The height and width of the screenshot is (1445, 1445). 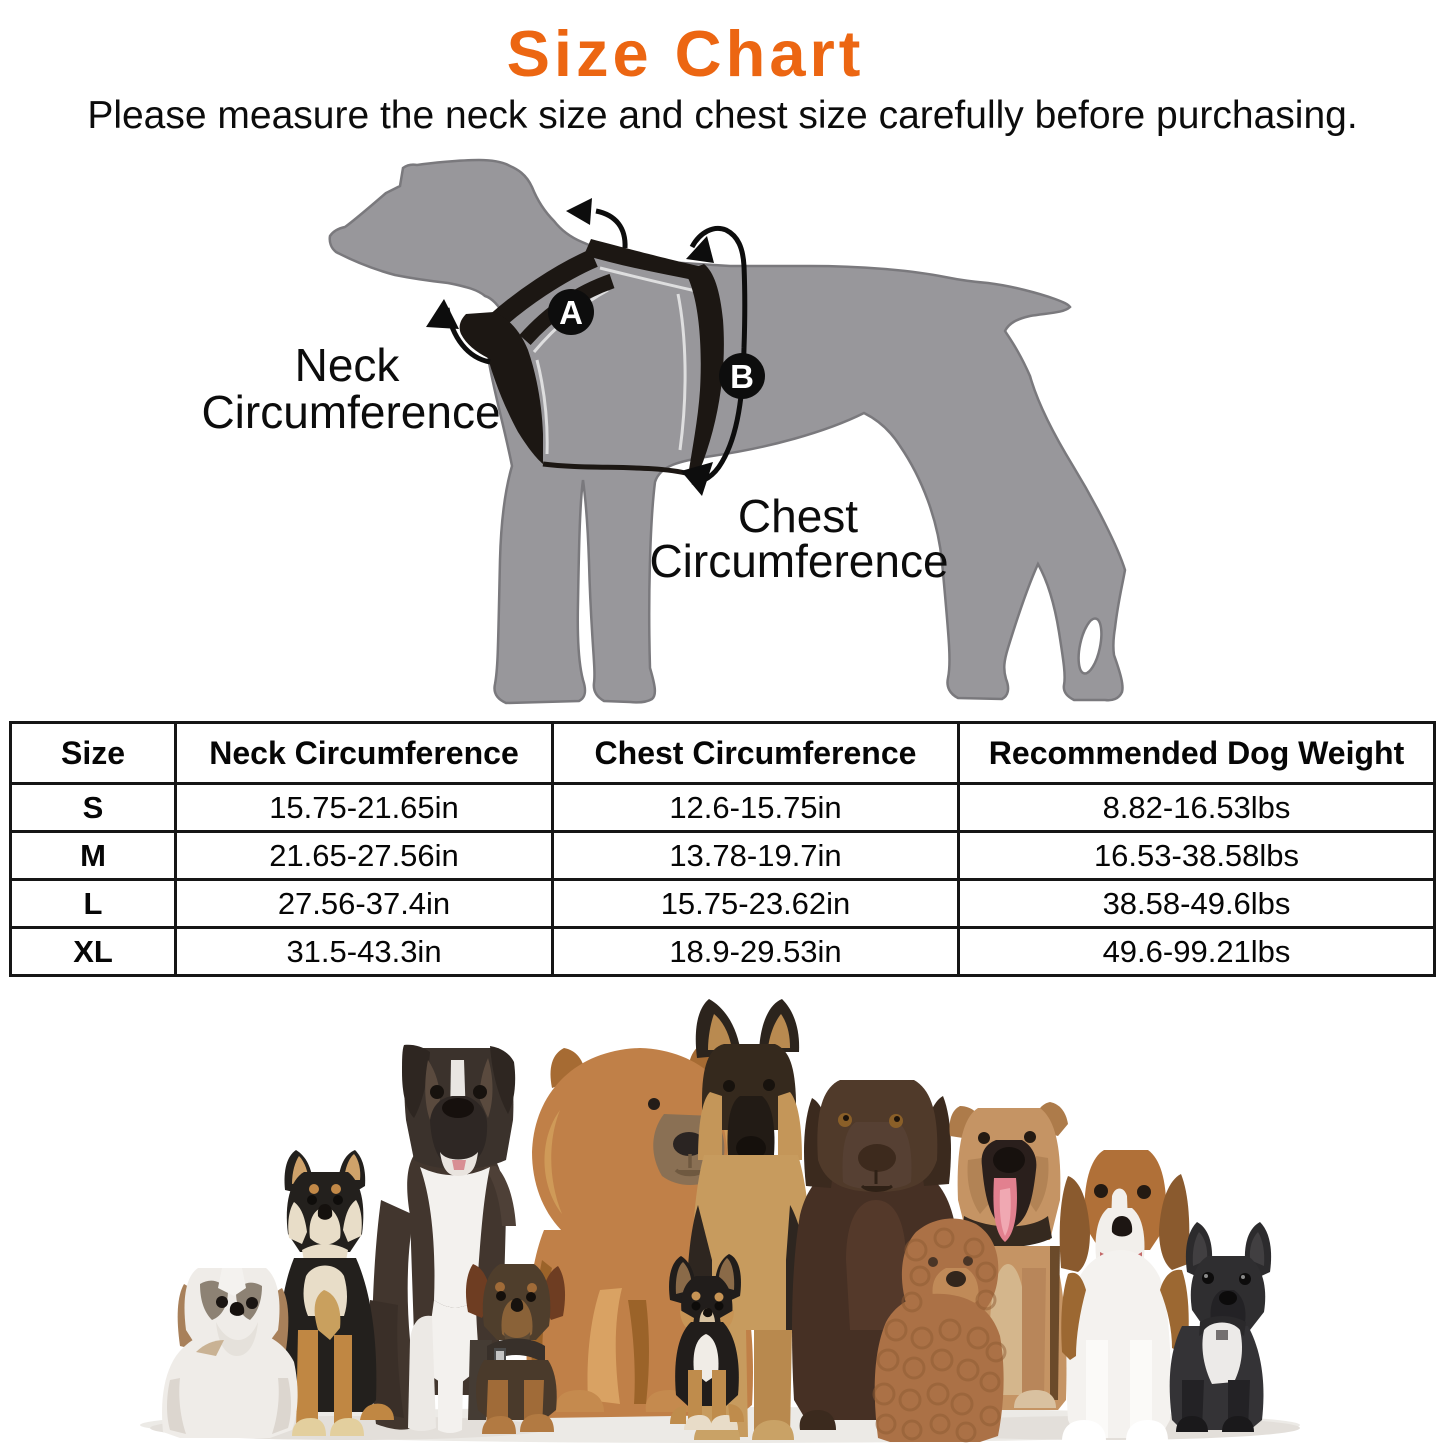 What do you see at coordinates (348, 365) in the screenshot?
I see `svg-text: Neck` at bounding box center [348, 365].